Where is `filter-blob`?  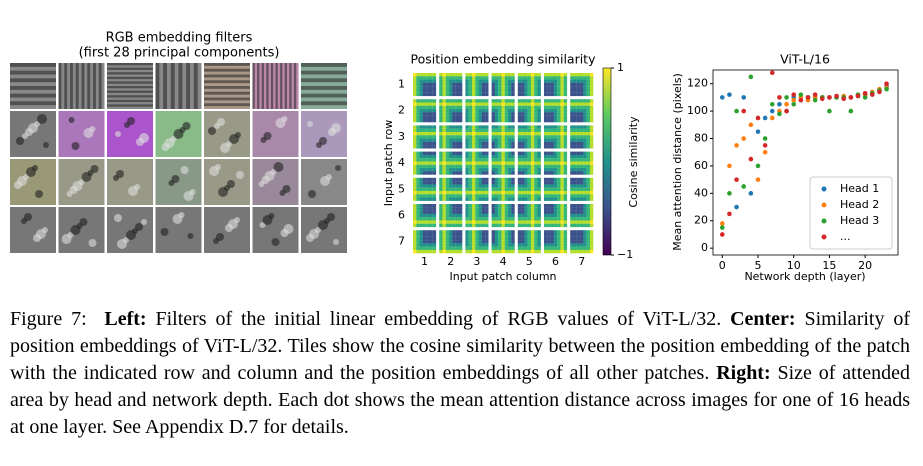
filter-blob is located at coordinates (188, 196).